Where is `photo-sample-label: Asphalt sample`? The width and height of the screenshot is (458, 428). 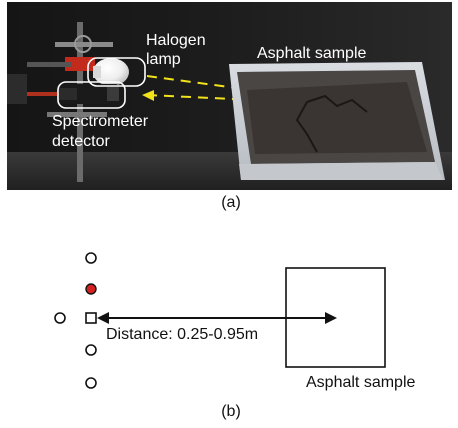
photo-sample-label: Asphalt sample is located at coordinates (311, 53).